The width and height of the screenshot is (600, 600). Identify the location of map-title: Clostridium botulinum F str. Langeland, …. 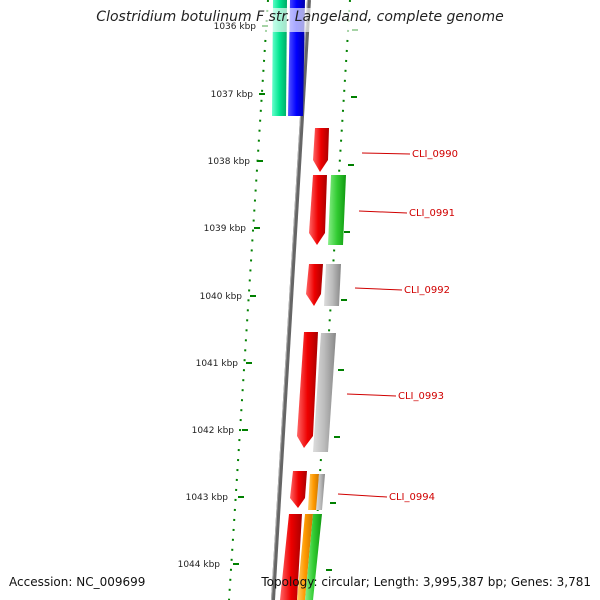
(300, 17).